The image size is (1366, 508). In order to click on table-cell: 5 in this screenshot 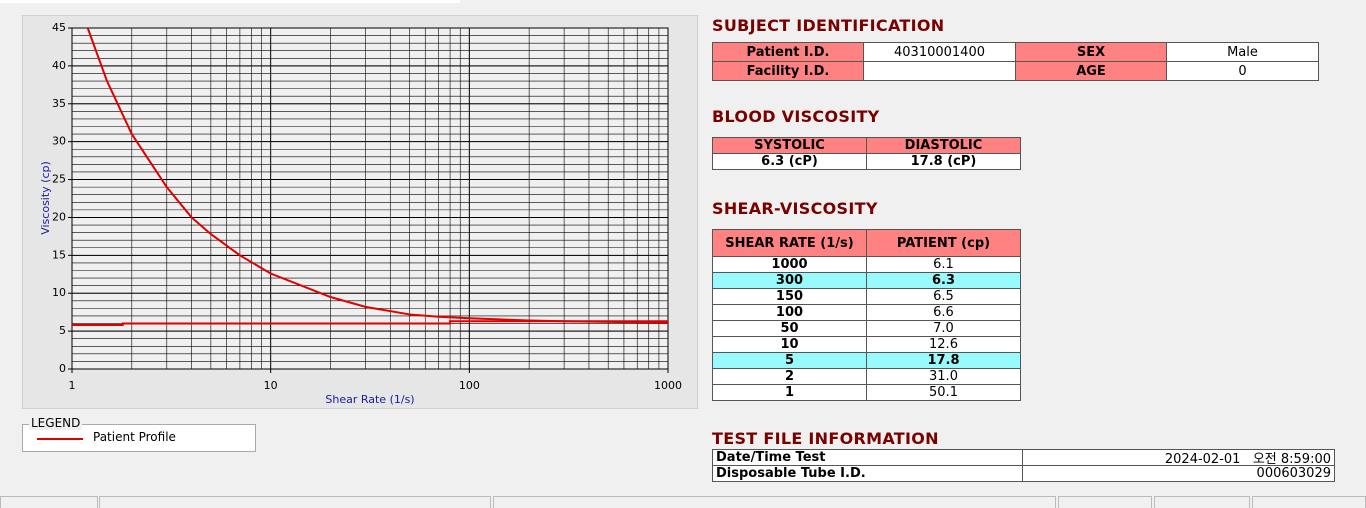, I will do `click(789, 360)`.